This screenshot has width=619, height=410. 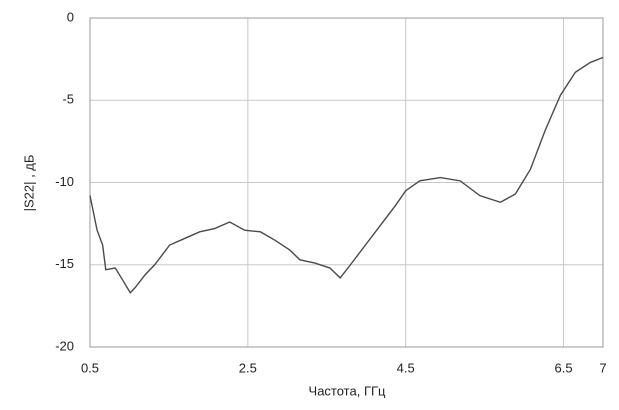 I want to click on y-tick-label: -5, so click(x=68, y=99).